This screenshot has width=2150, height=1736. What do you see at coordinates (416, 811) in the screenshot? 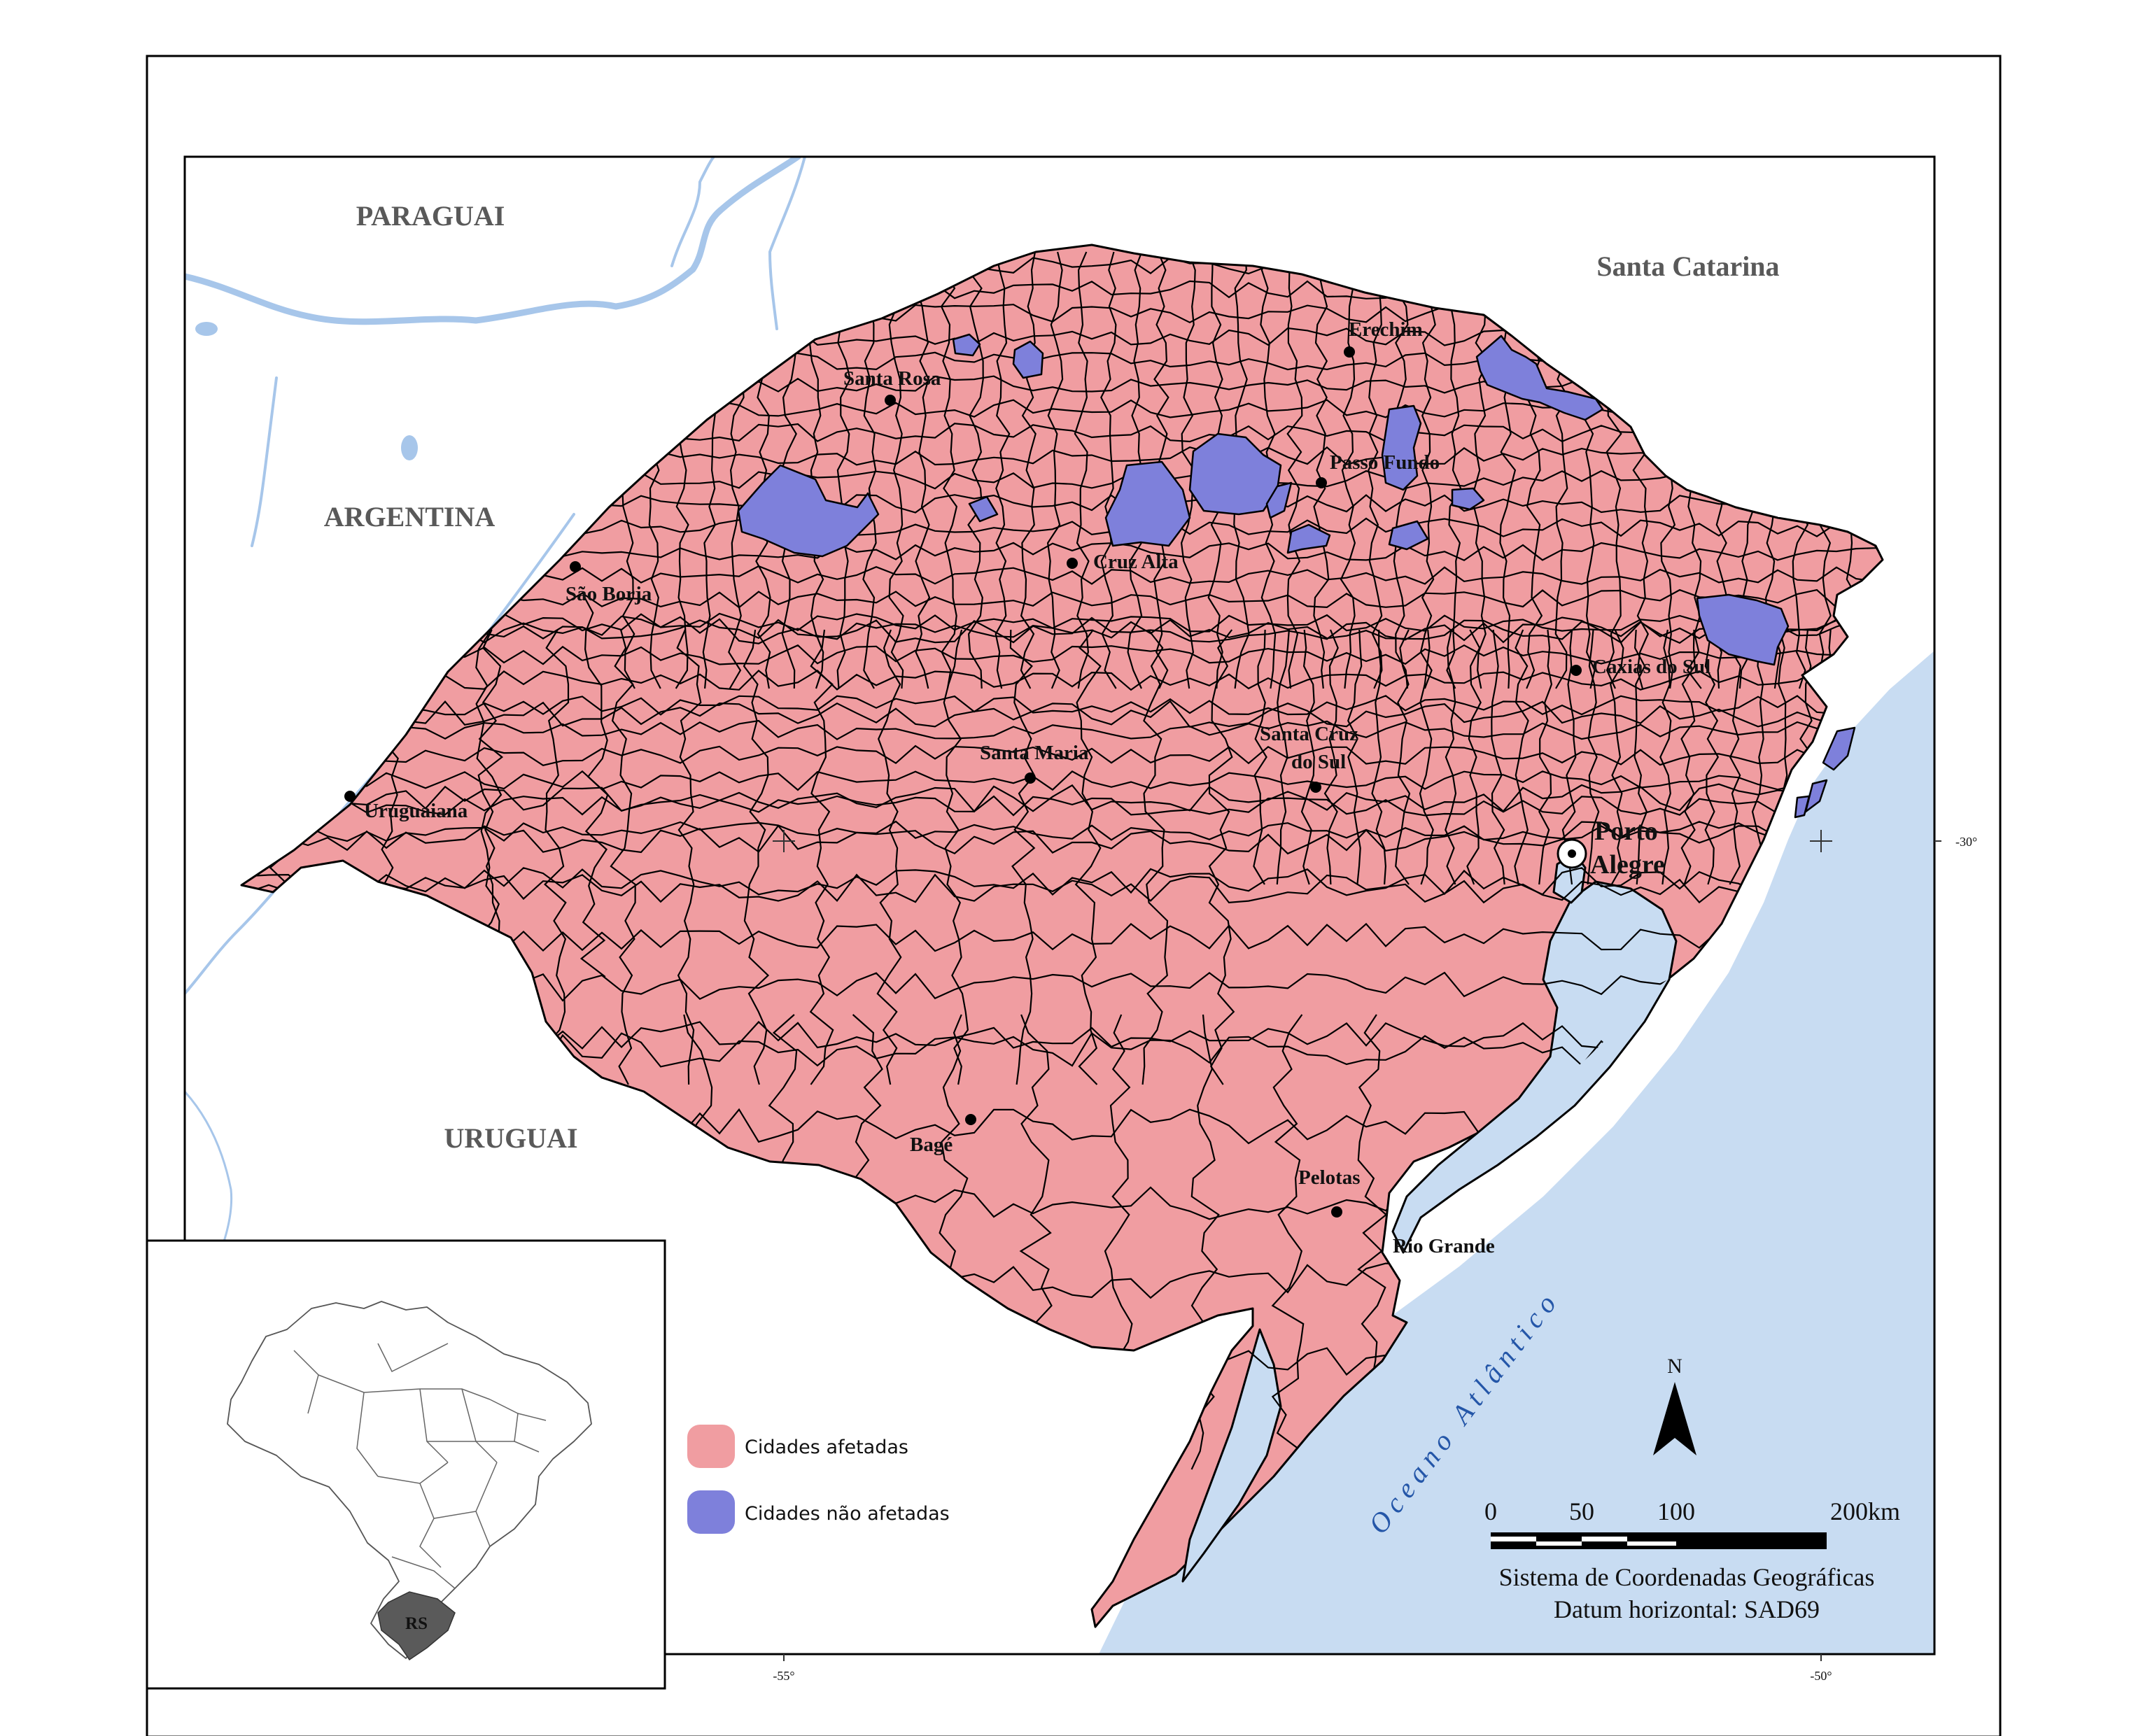
I see `label-uruguaiana: Uruguaiana` at bounding box center [416, 811].